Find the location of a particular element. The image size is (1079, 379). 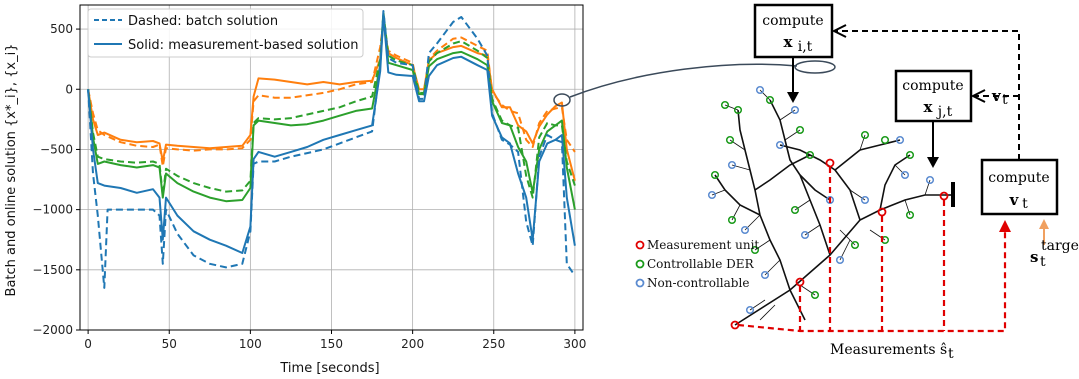

arrow-j-head is located at coordinates (933, 162).